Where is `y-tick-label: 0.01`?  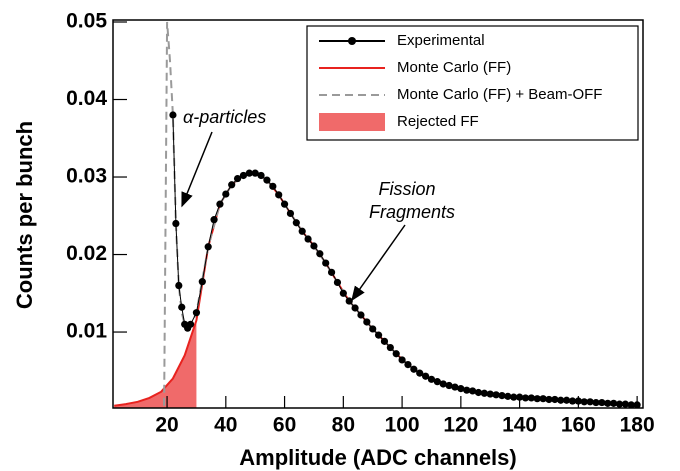 y-tick-label: 0.01 is located at coordinates (86, 331).